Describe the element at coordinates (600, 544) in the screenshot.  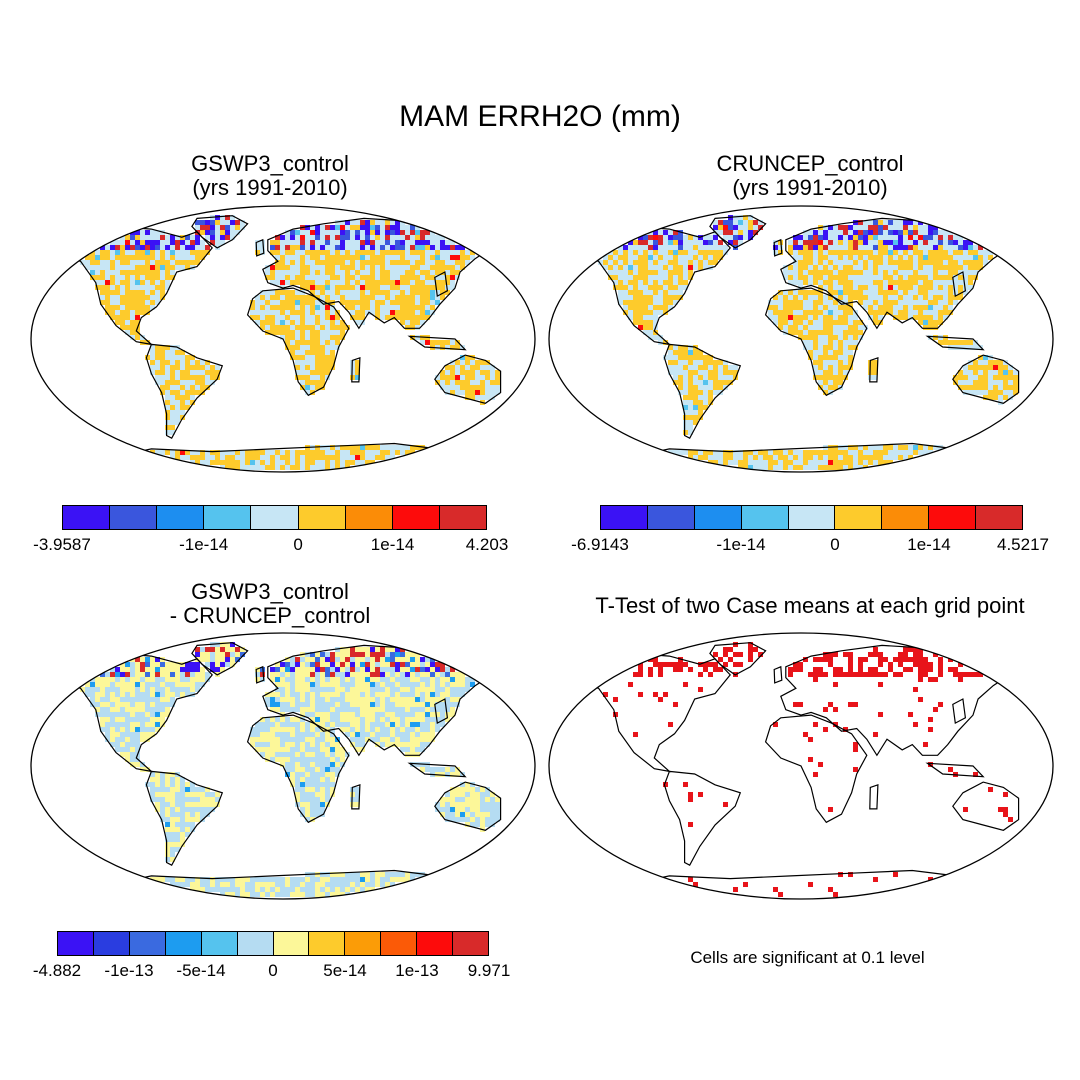
I see `colorbar-label: -6.9143` at that location.